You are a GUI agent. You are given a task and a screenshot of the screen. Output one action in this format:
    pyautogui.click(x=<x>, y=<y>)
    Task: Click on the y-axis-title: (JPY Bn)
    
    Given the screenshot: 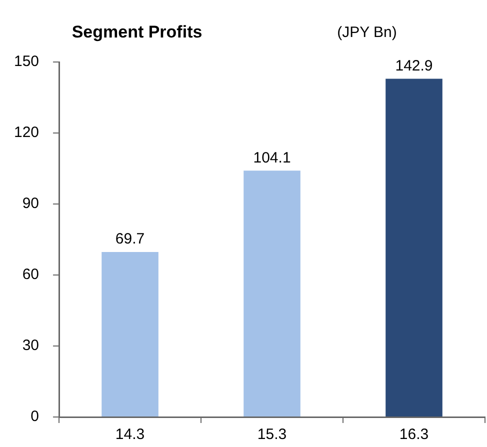 What is the action you would take?
    pyautogui.click(x=367, y=33)
    